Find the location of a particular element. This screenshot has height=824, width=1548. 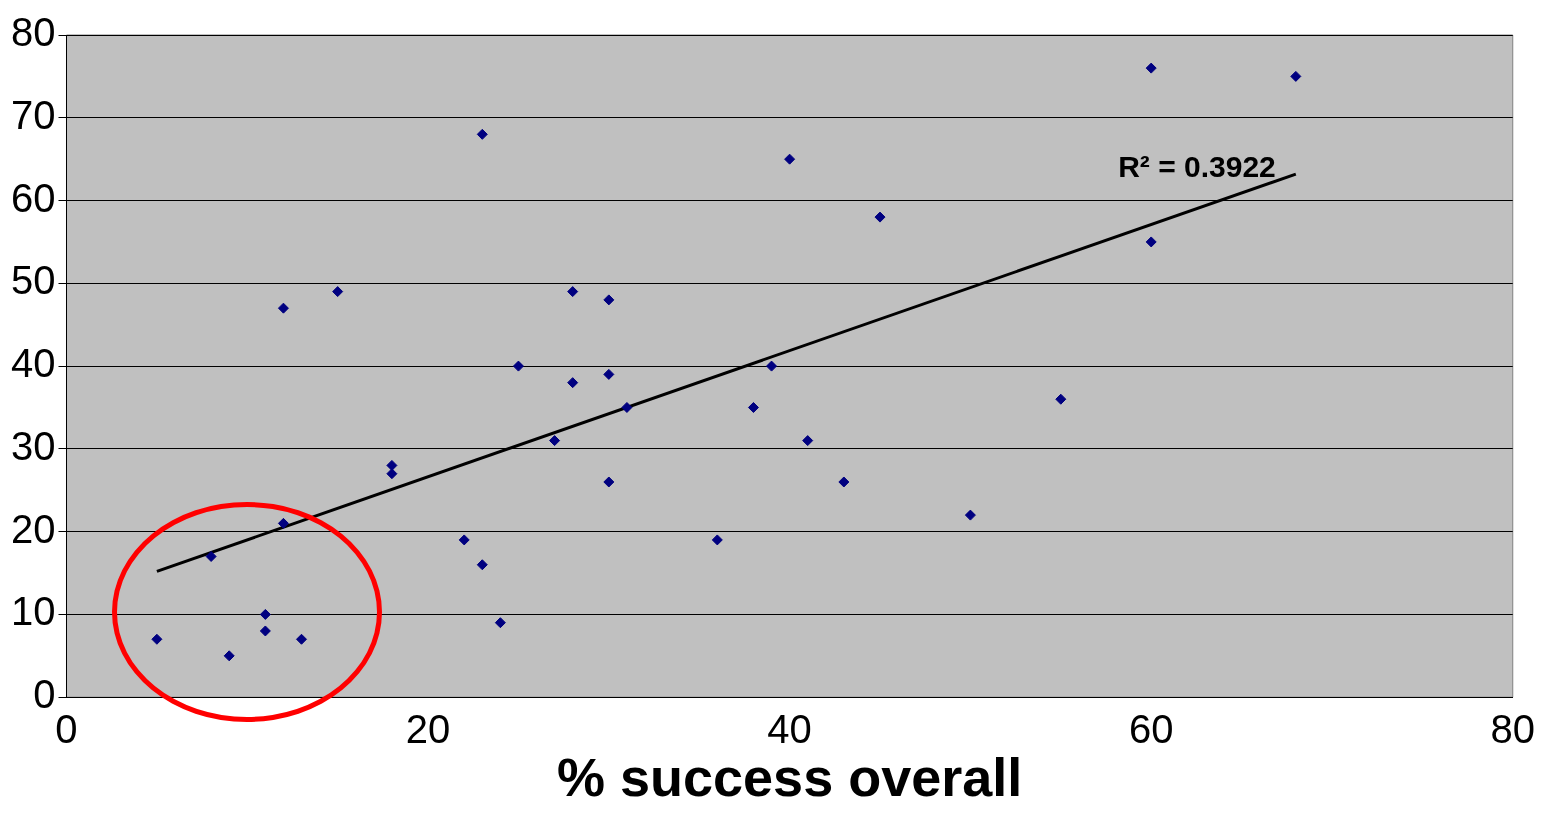

y-tick-label: 60 is located at coordinates (33, 197).